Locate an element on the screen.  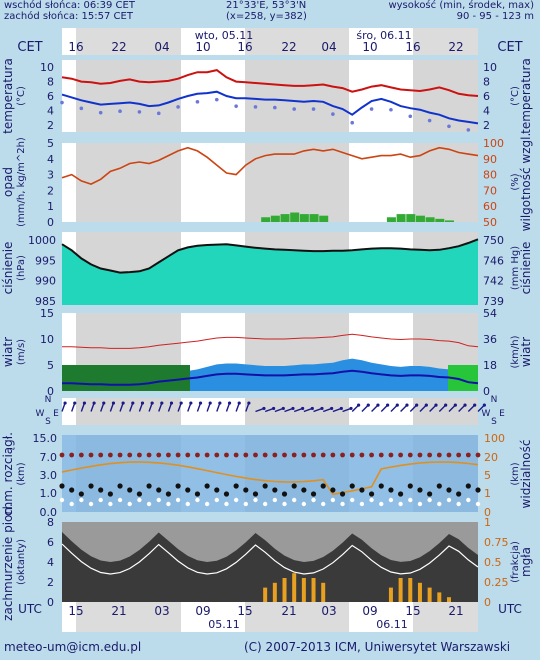
left-axis-title: opad is located at coordinates (8, 182).